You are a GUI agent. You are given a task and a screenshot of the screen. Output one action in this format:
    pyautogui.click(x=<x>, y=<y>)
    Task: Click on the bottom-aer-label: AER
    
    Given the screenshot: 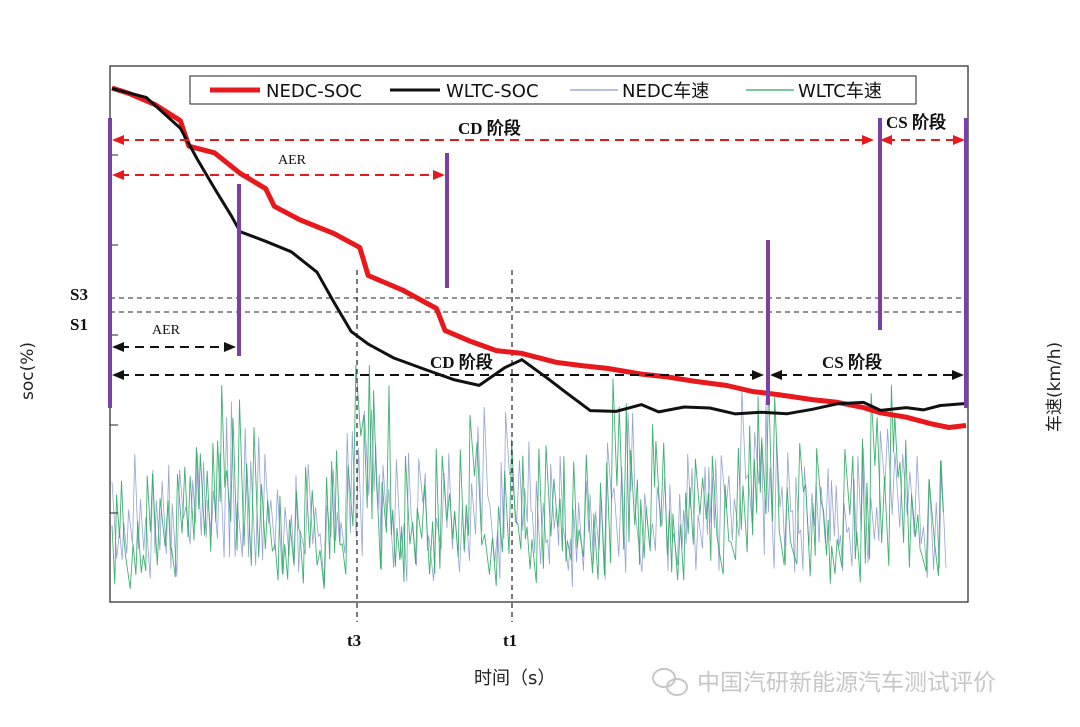 What is the action you would take?
    pyautogui.click(x=166, y=330)
    